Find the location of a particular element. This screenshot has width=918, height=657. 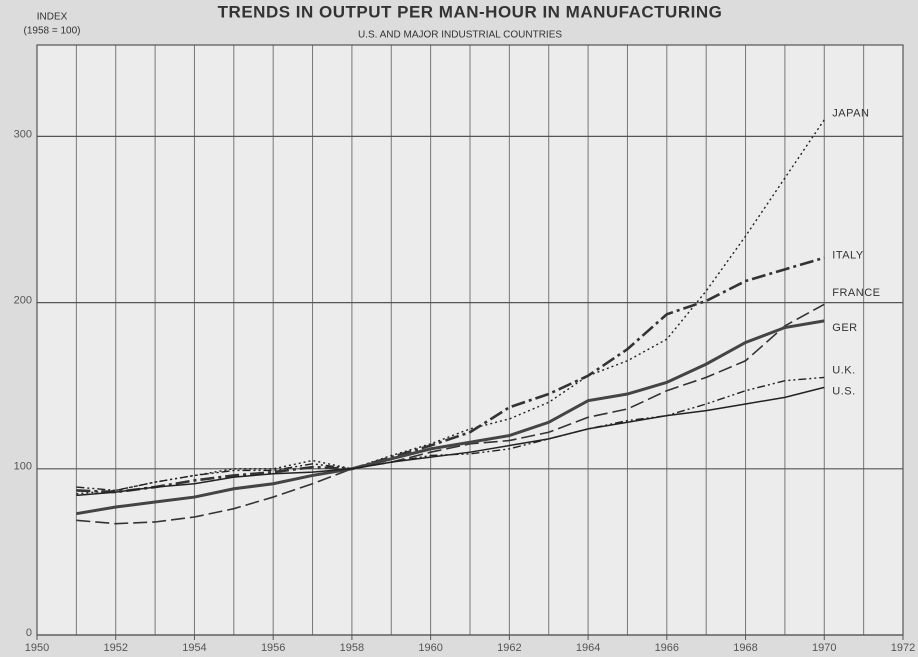

x-tick-label: 1950 is located at coordinates (37, 648).